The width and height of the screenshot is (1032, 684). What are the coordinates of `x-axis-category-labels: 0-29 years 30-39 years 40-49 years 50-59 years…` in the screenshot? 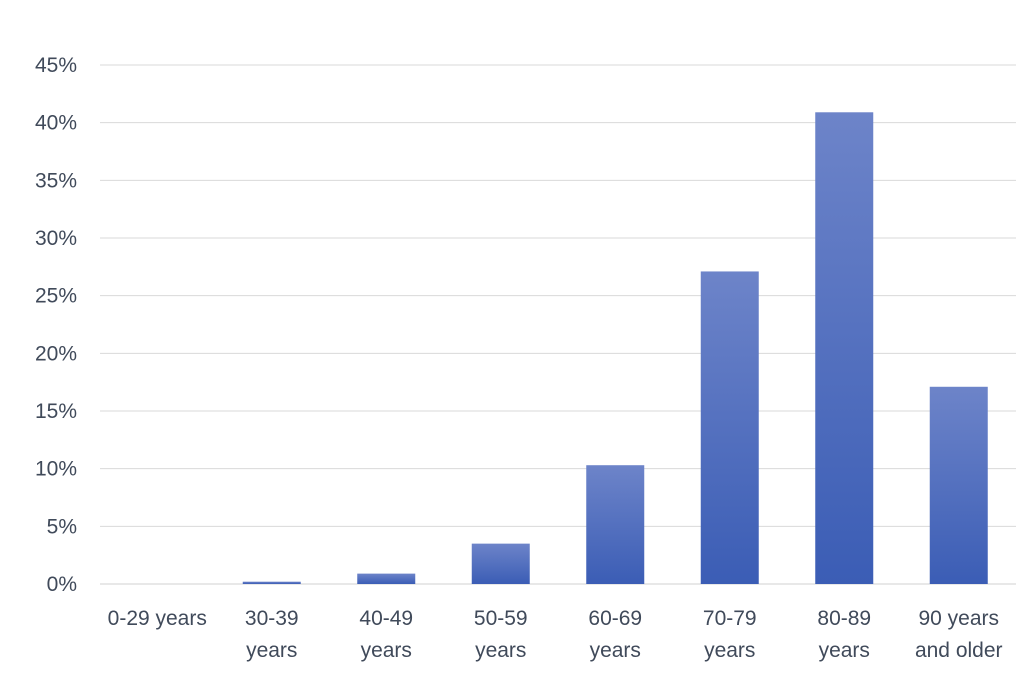 It's located at (555, 634).